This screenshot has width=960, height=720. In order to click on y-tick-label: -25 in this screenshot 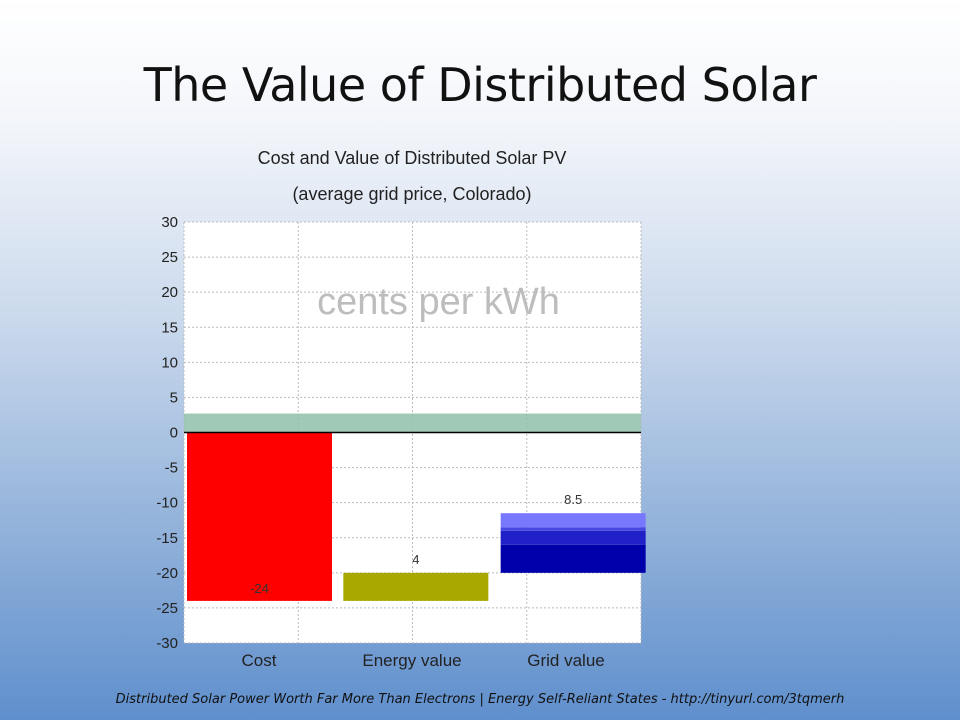, I will do `click(167, 608)`.